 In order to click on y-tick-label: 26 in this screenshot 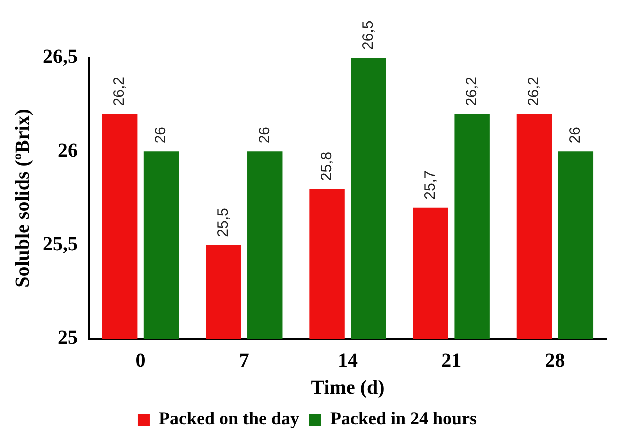, I will do `click(68, 151)`.